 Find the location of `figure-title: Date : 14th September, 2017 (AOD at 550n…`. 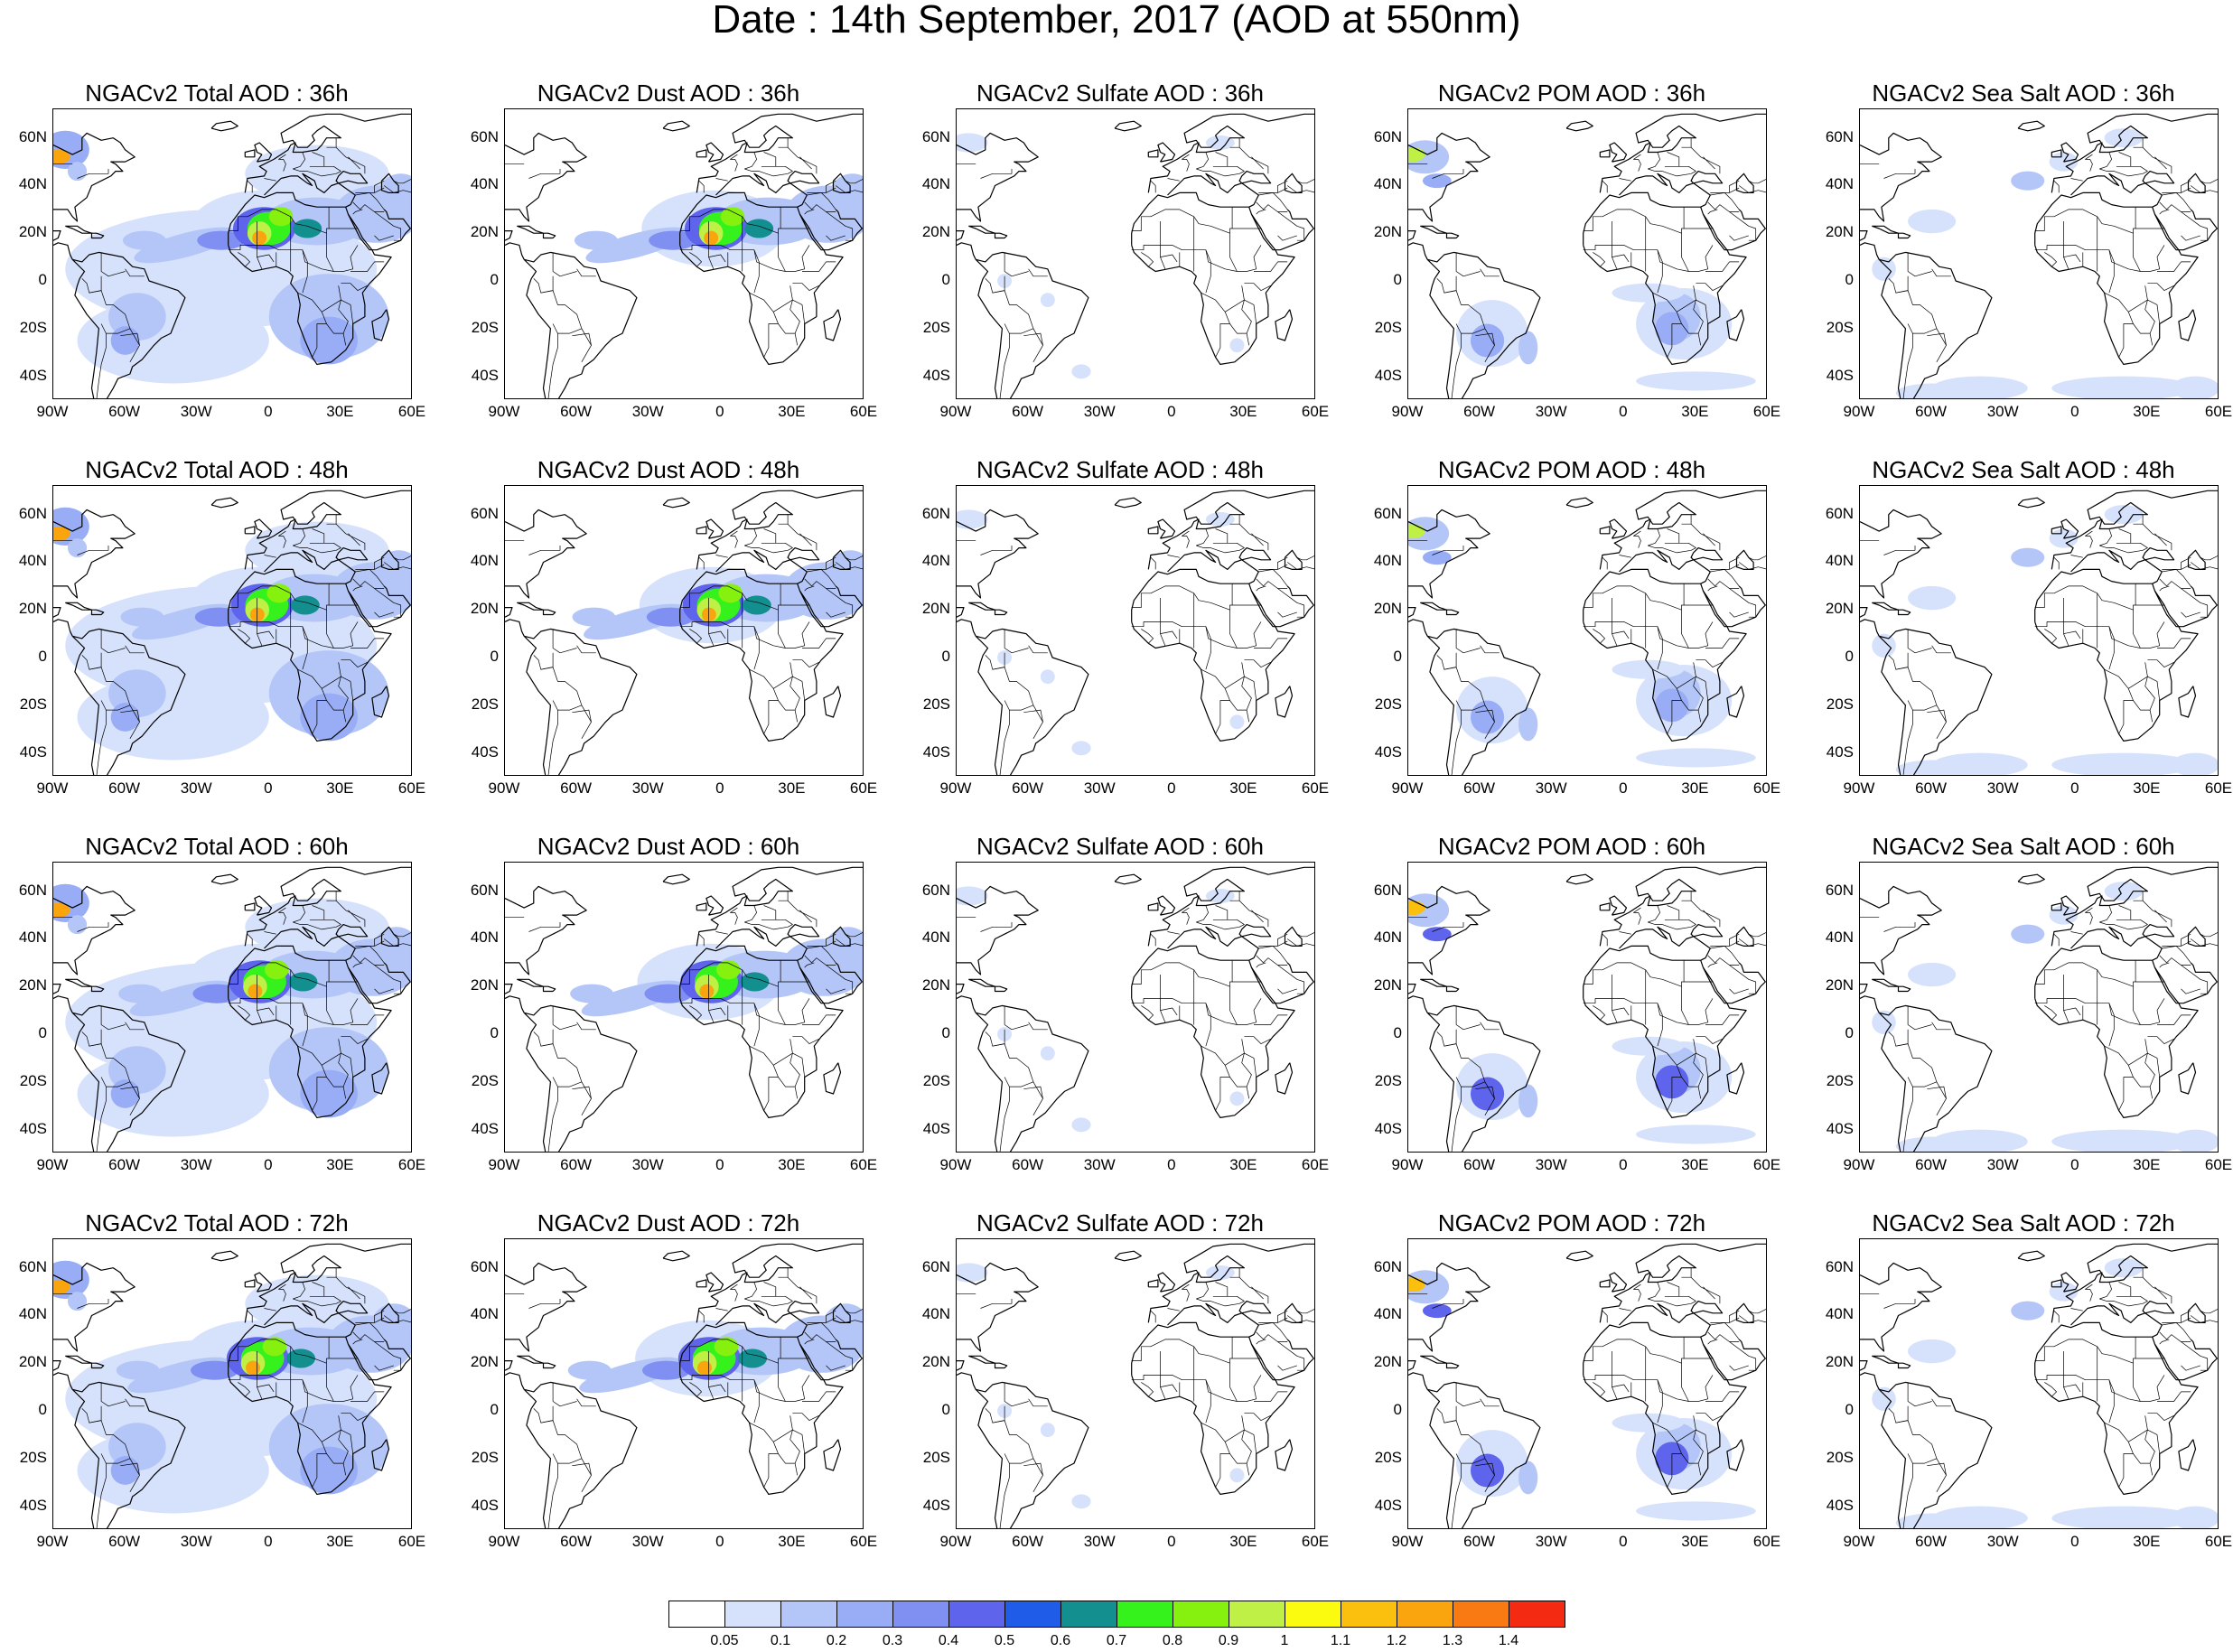

figure-title: Date : 14th September, 2017 (AOD at 550n… is located at coordinates (1116, 21).